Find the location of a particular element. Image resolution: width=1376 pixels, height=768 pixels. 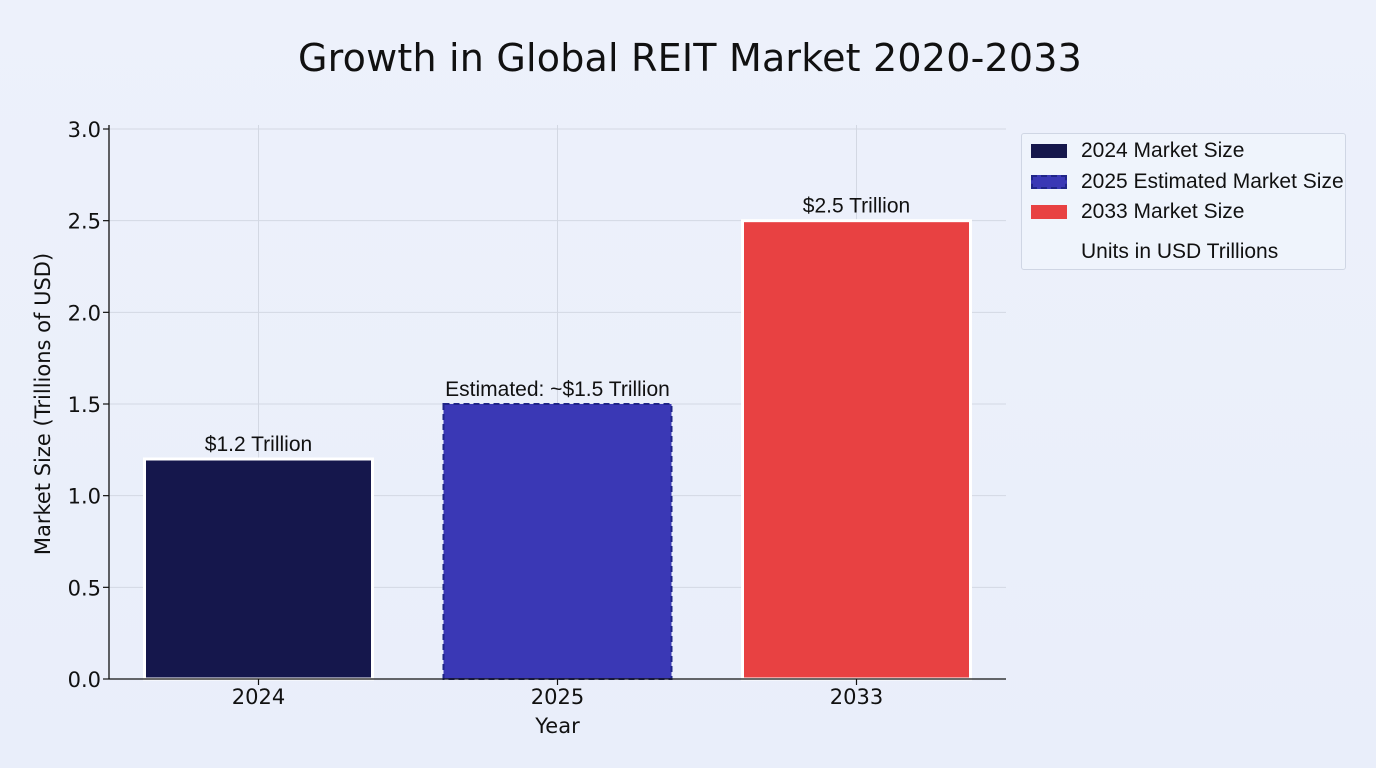

legend-label-2024: 2024 Market Size is located at coordinates (1163, 150).